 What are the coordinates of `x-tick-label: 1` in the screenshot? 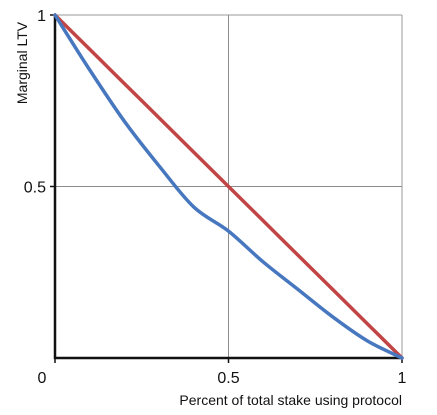 It's located at (402, 378).